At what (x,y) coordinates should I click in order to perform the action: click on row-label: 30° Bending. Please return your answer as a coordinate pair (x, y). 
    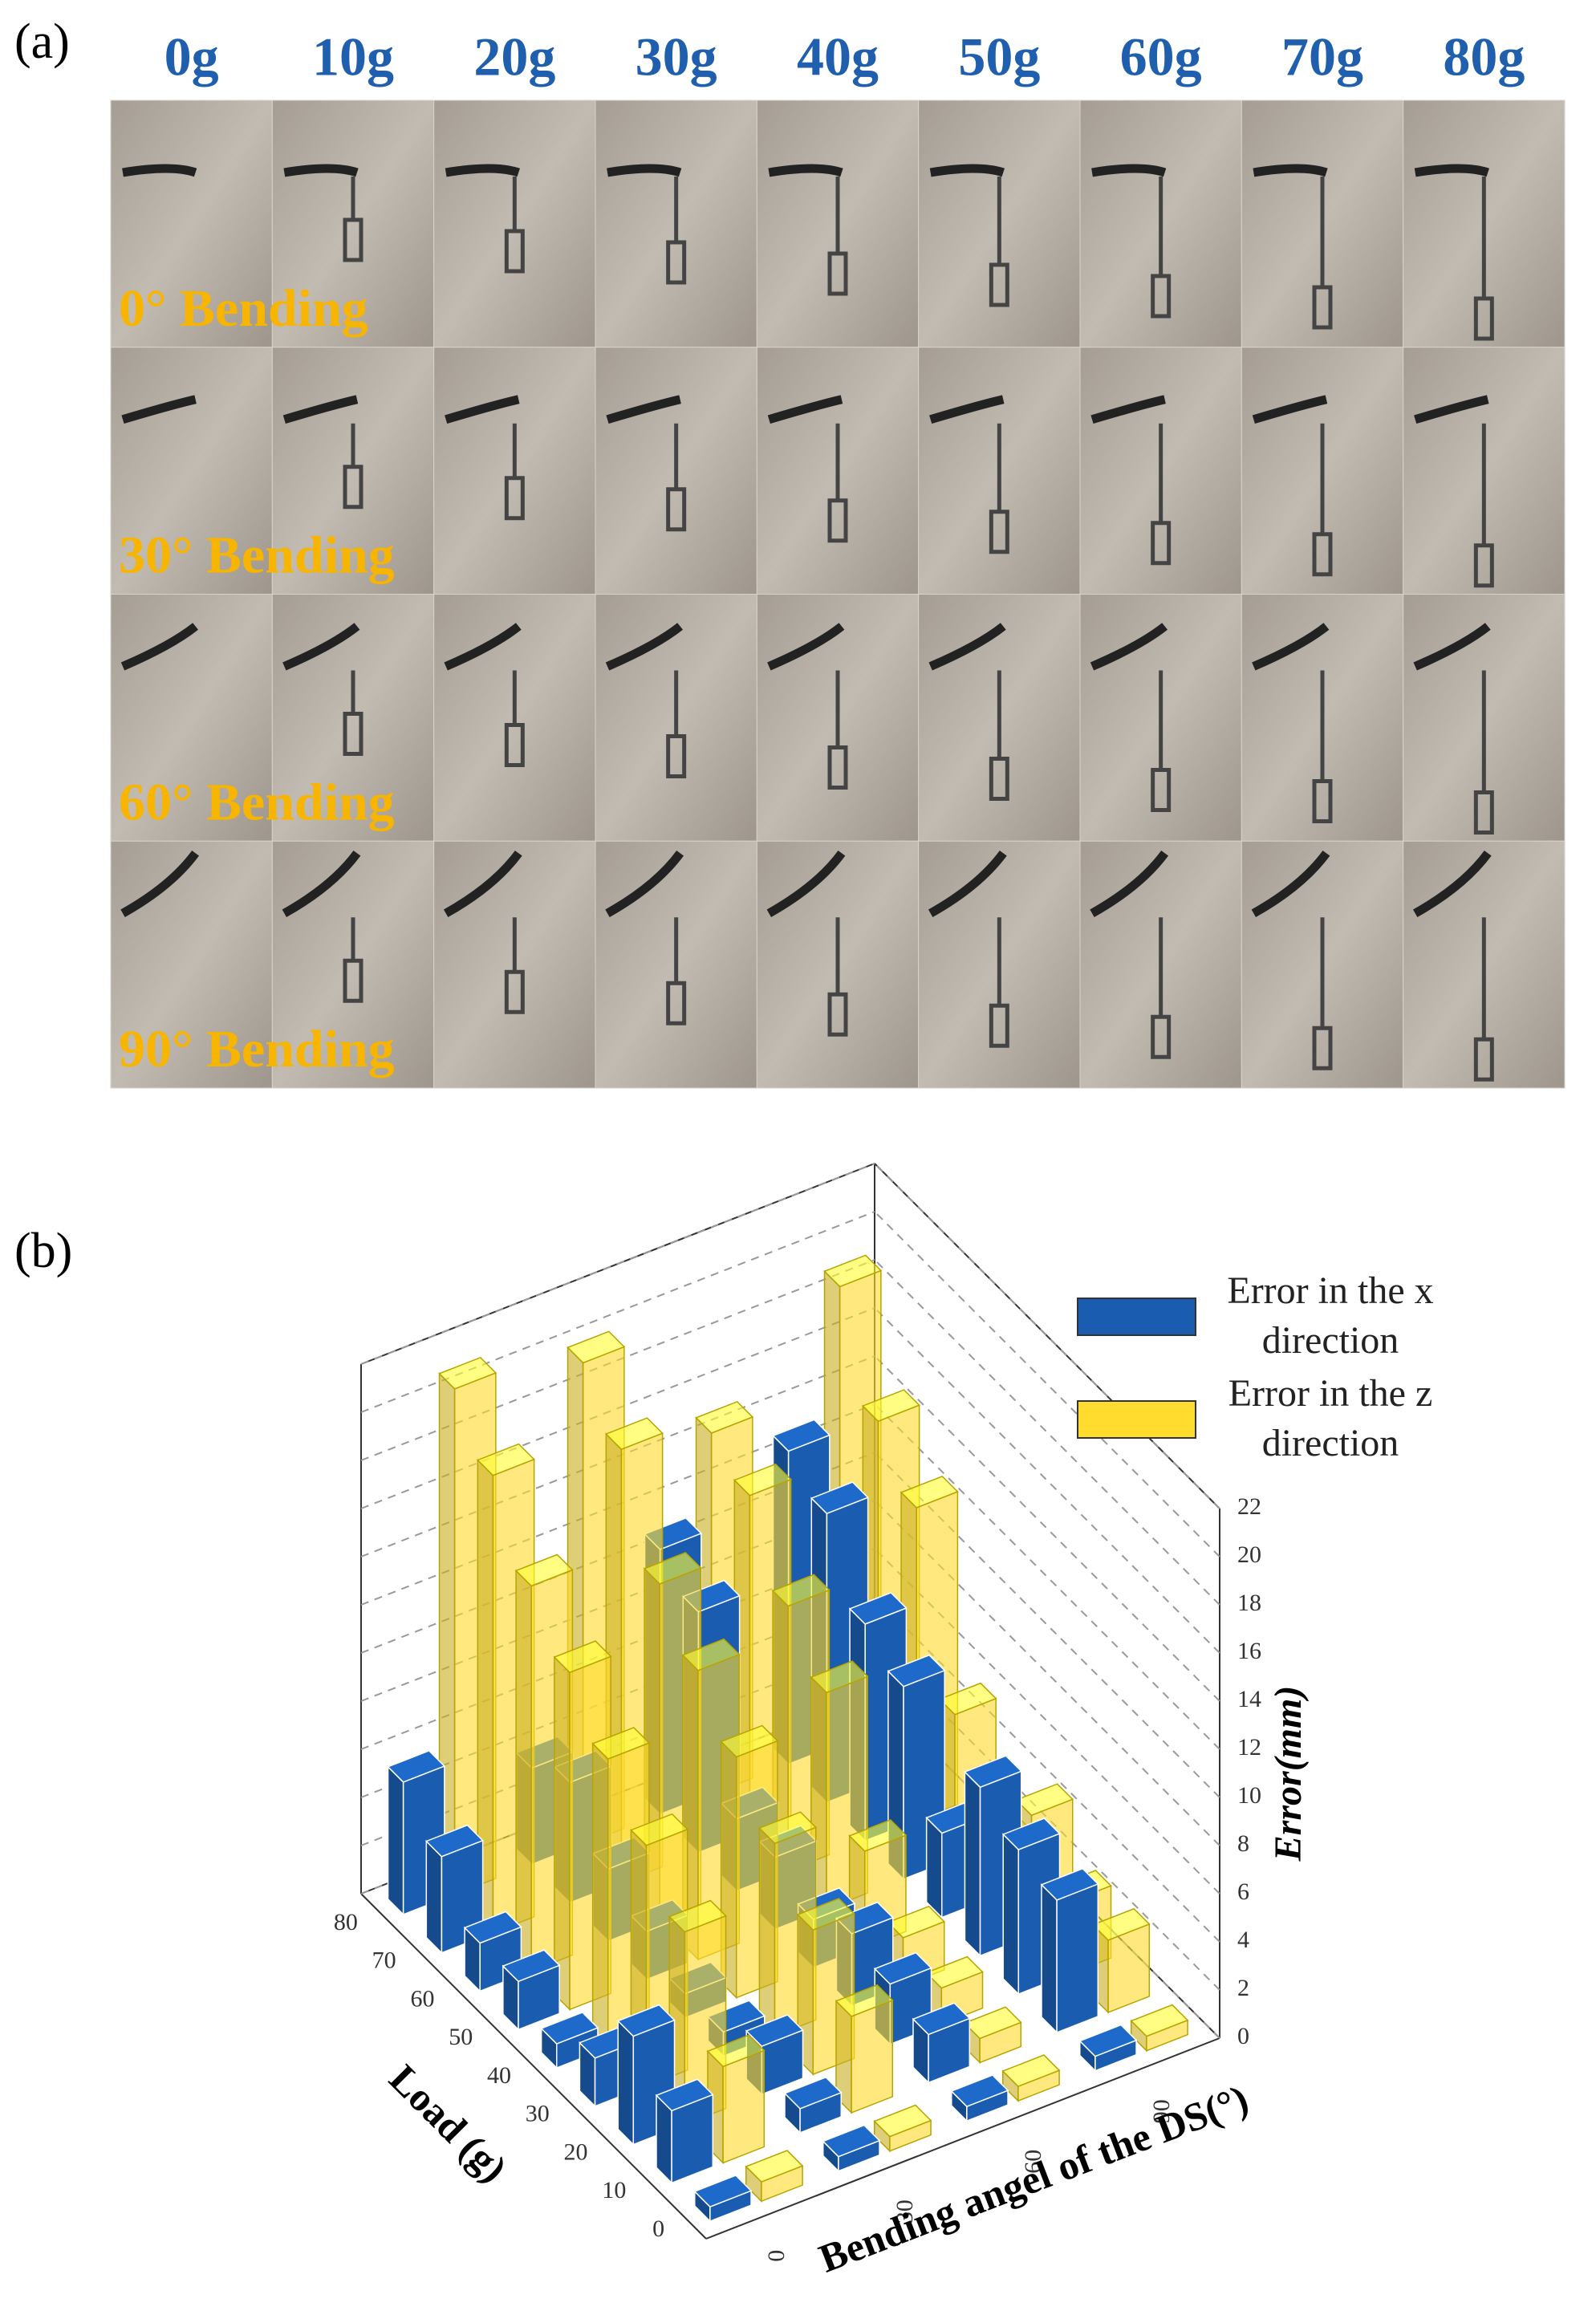
    Looking at the image, I should click on (257, 556).